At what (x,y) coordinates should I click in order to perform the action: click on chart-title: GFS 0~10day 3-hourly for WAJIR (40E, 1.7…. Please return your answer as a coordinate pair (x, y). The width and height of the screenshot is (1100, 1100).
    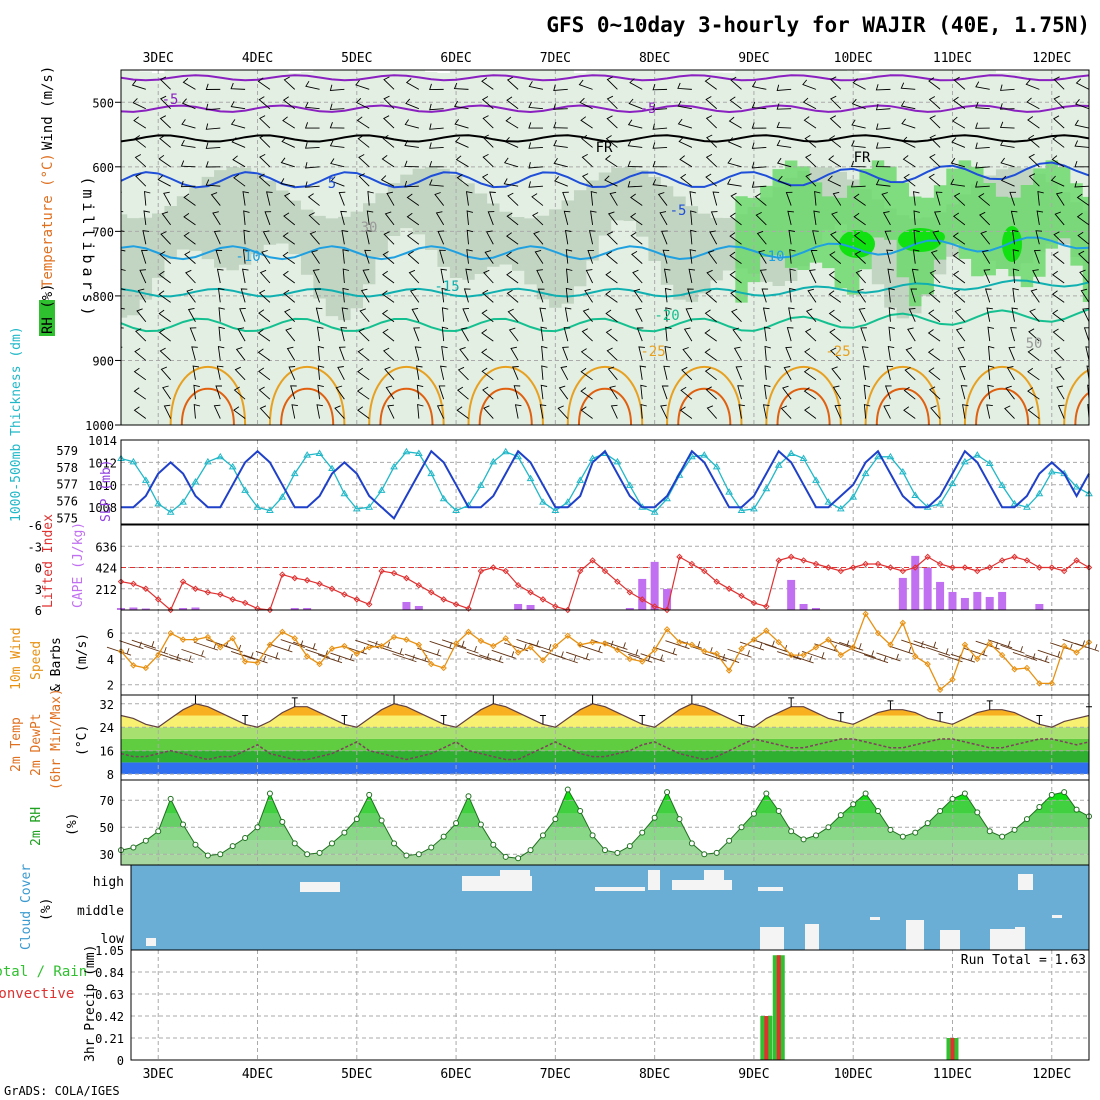
    Looking at the image, I should click on (818, 25).